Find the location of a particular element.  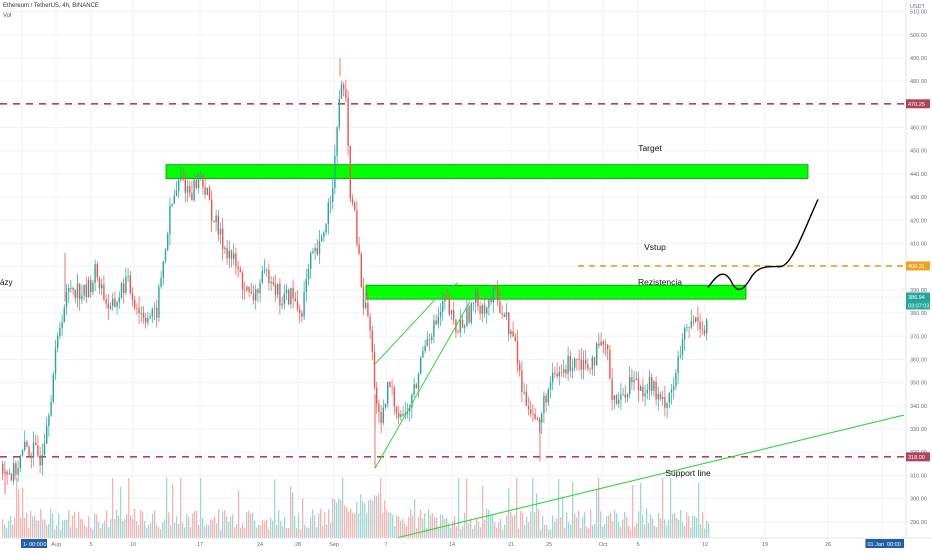

projection-path is located at coordinates (763, 245).